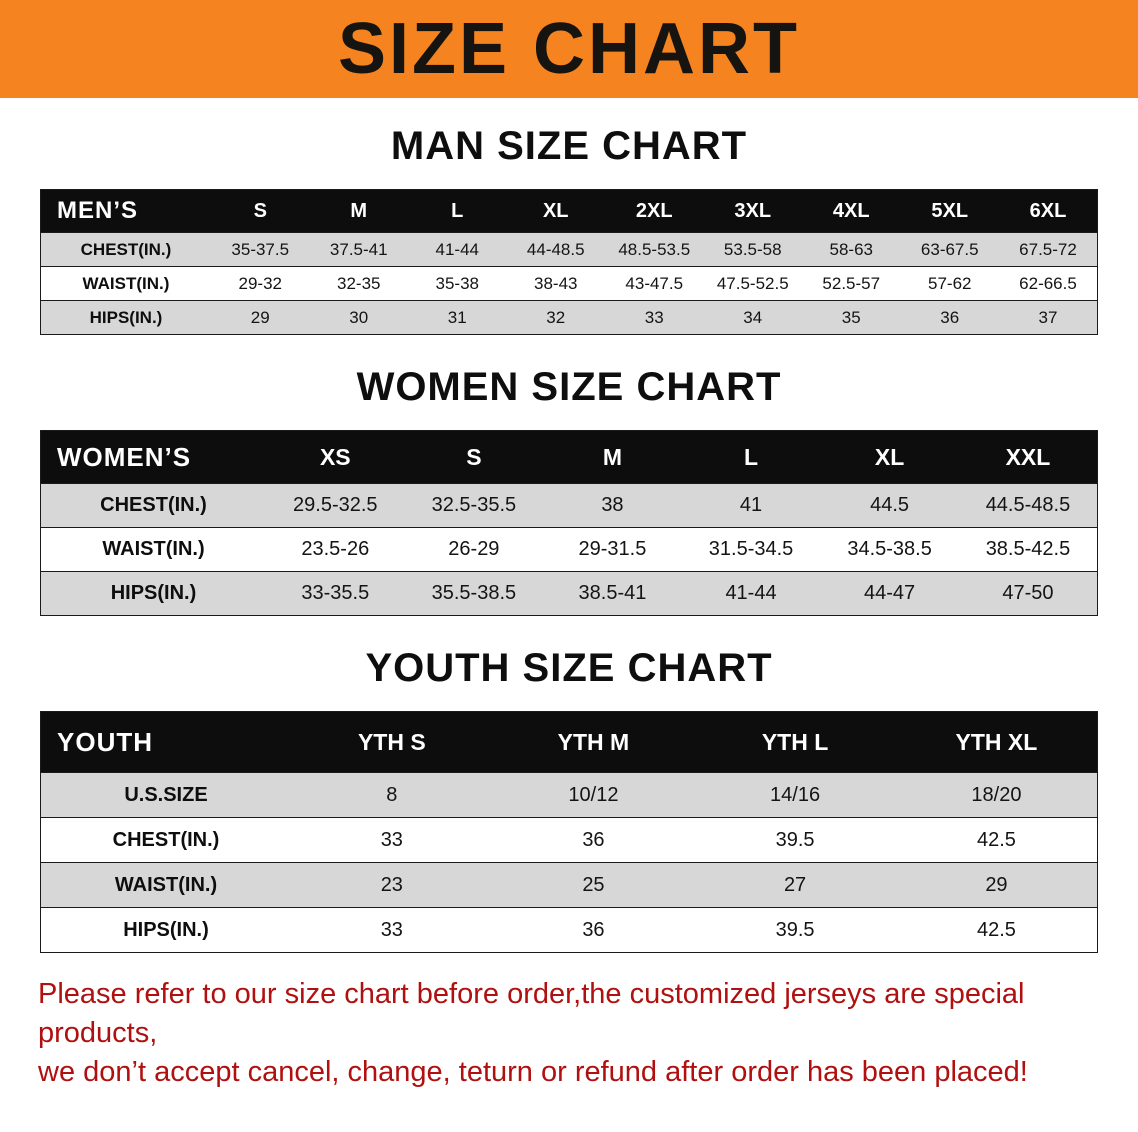 The width and height of the screenshot is (1138, 1132). I want to click on value-cell: 30, so click(359, 317).